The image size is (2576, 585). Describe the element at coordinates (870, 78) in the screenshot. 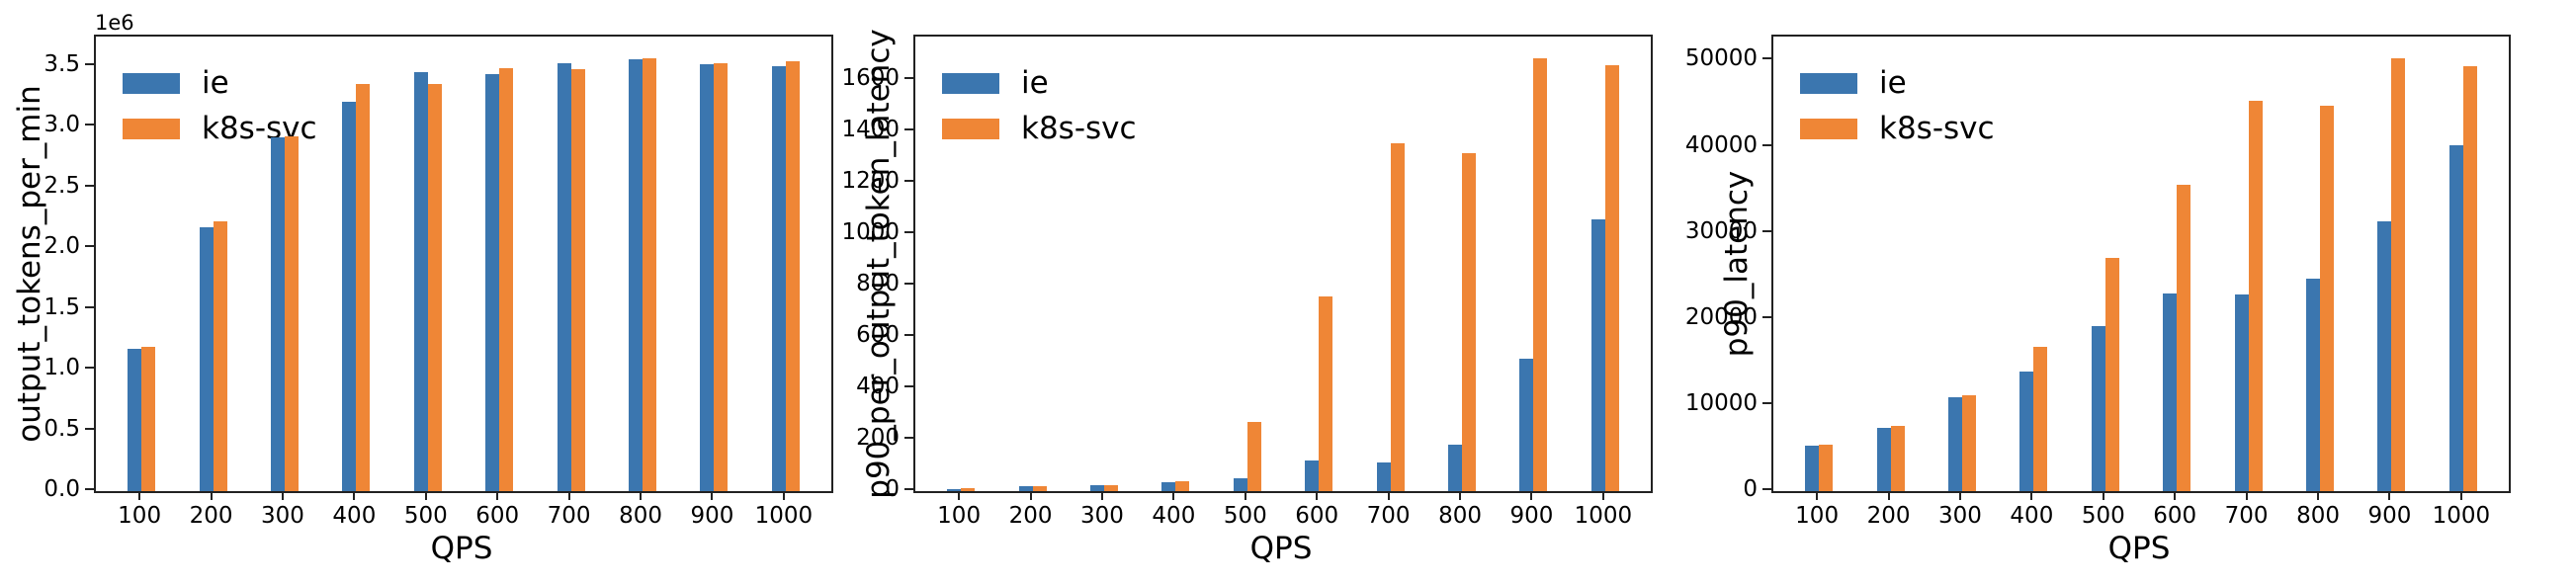

I see `y-tick-label: 1600` at that location.